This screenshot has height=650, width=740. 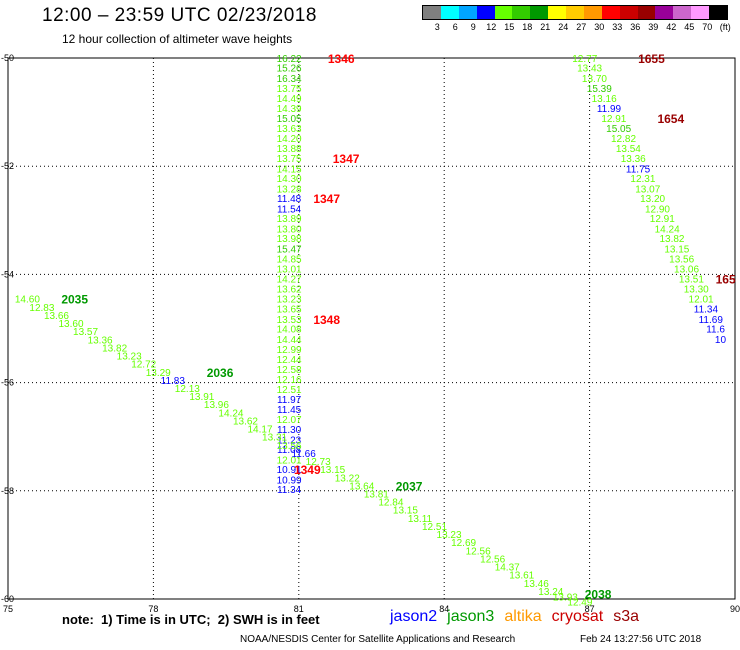 What do you see at coordinates (326, 199) in the screenshot?
I see `pass-time-label: 1347` at bounding box center [326, 199].